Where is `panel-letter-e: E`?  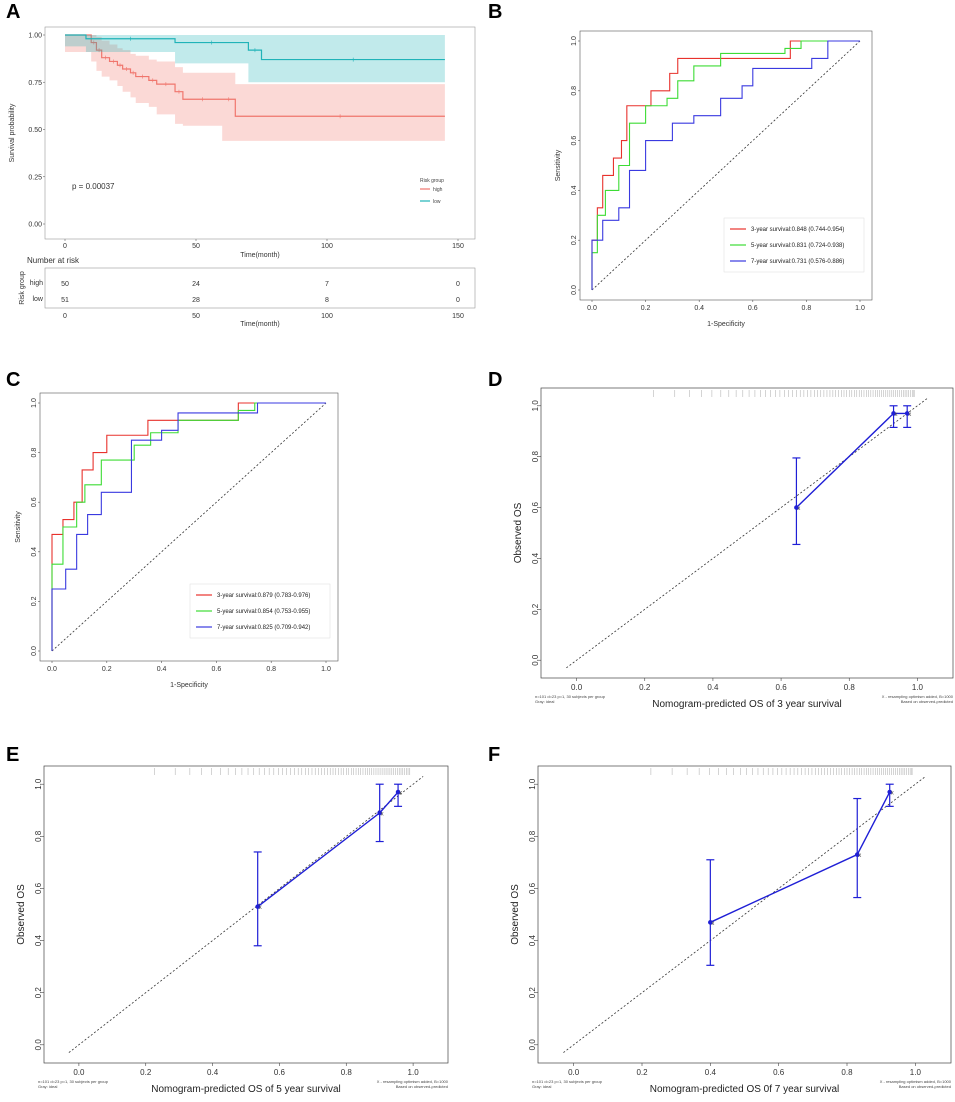
panel-letter-e: E is located at coordinates (12, 755).